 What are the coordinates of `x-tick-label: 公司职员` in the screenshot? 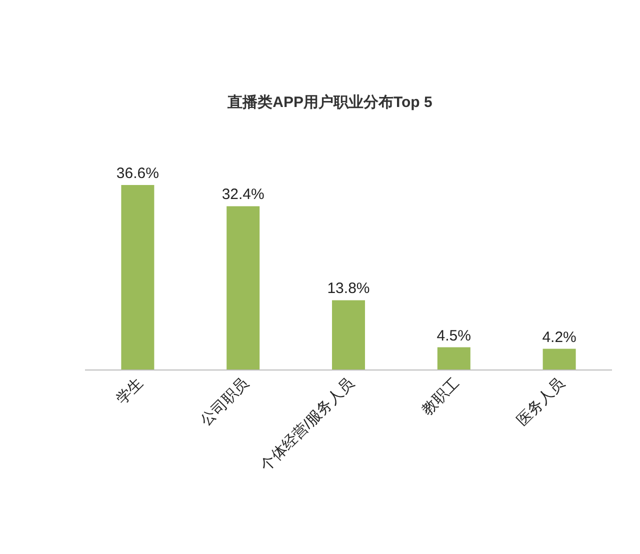 It's located at (224, 402).